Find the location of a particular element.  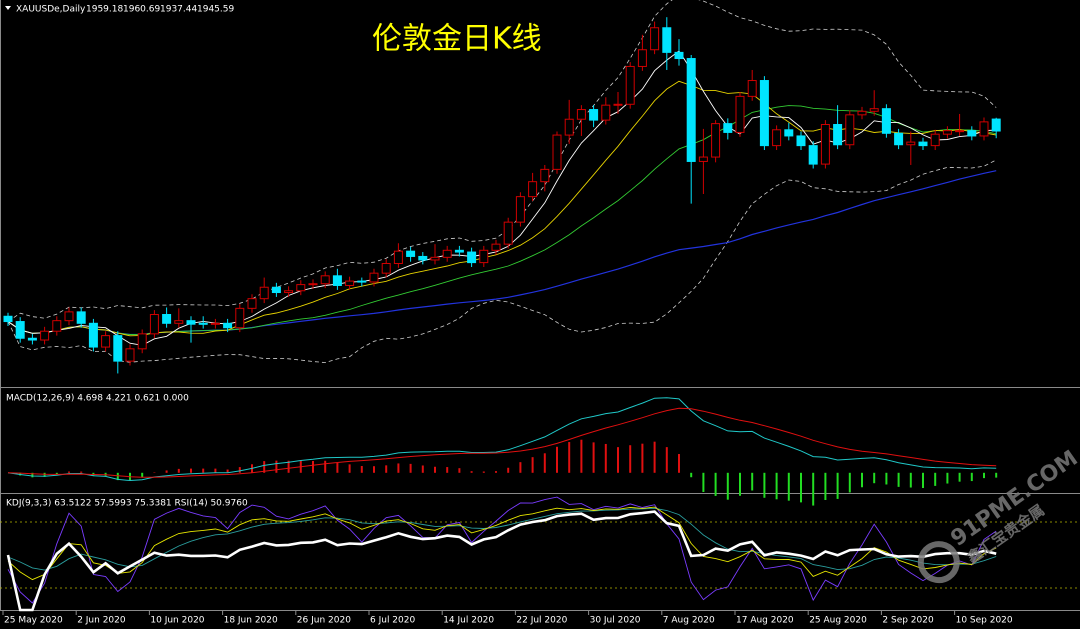

high-price: 1960.69 is located at coordinates (141, 10).